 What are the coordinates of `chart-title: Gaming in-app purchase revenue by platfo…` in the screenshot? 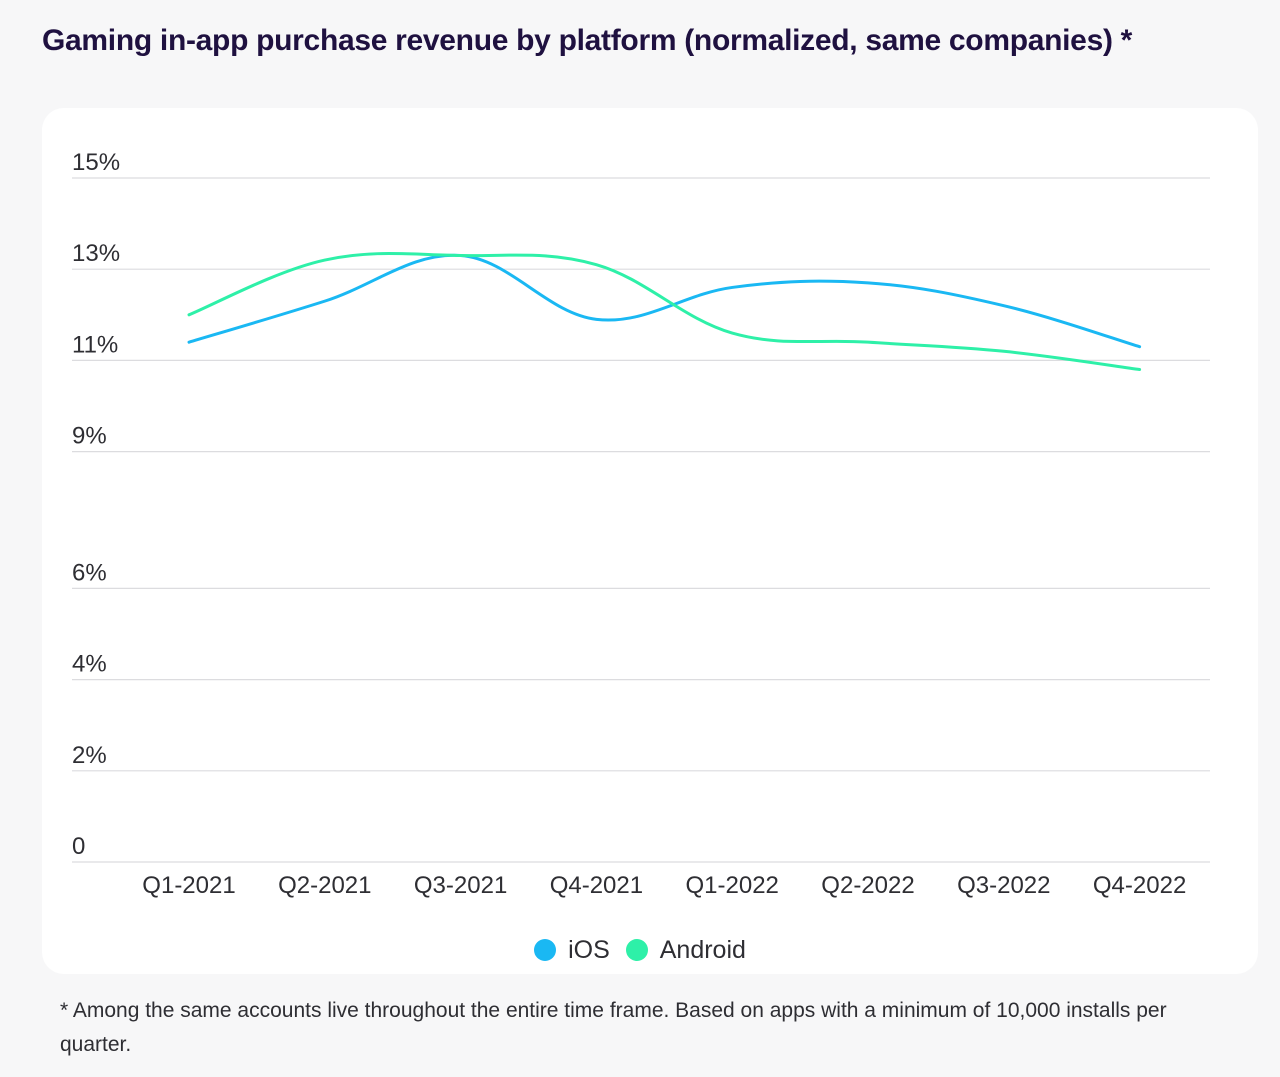 It's located at (587, 40).